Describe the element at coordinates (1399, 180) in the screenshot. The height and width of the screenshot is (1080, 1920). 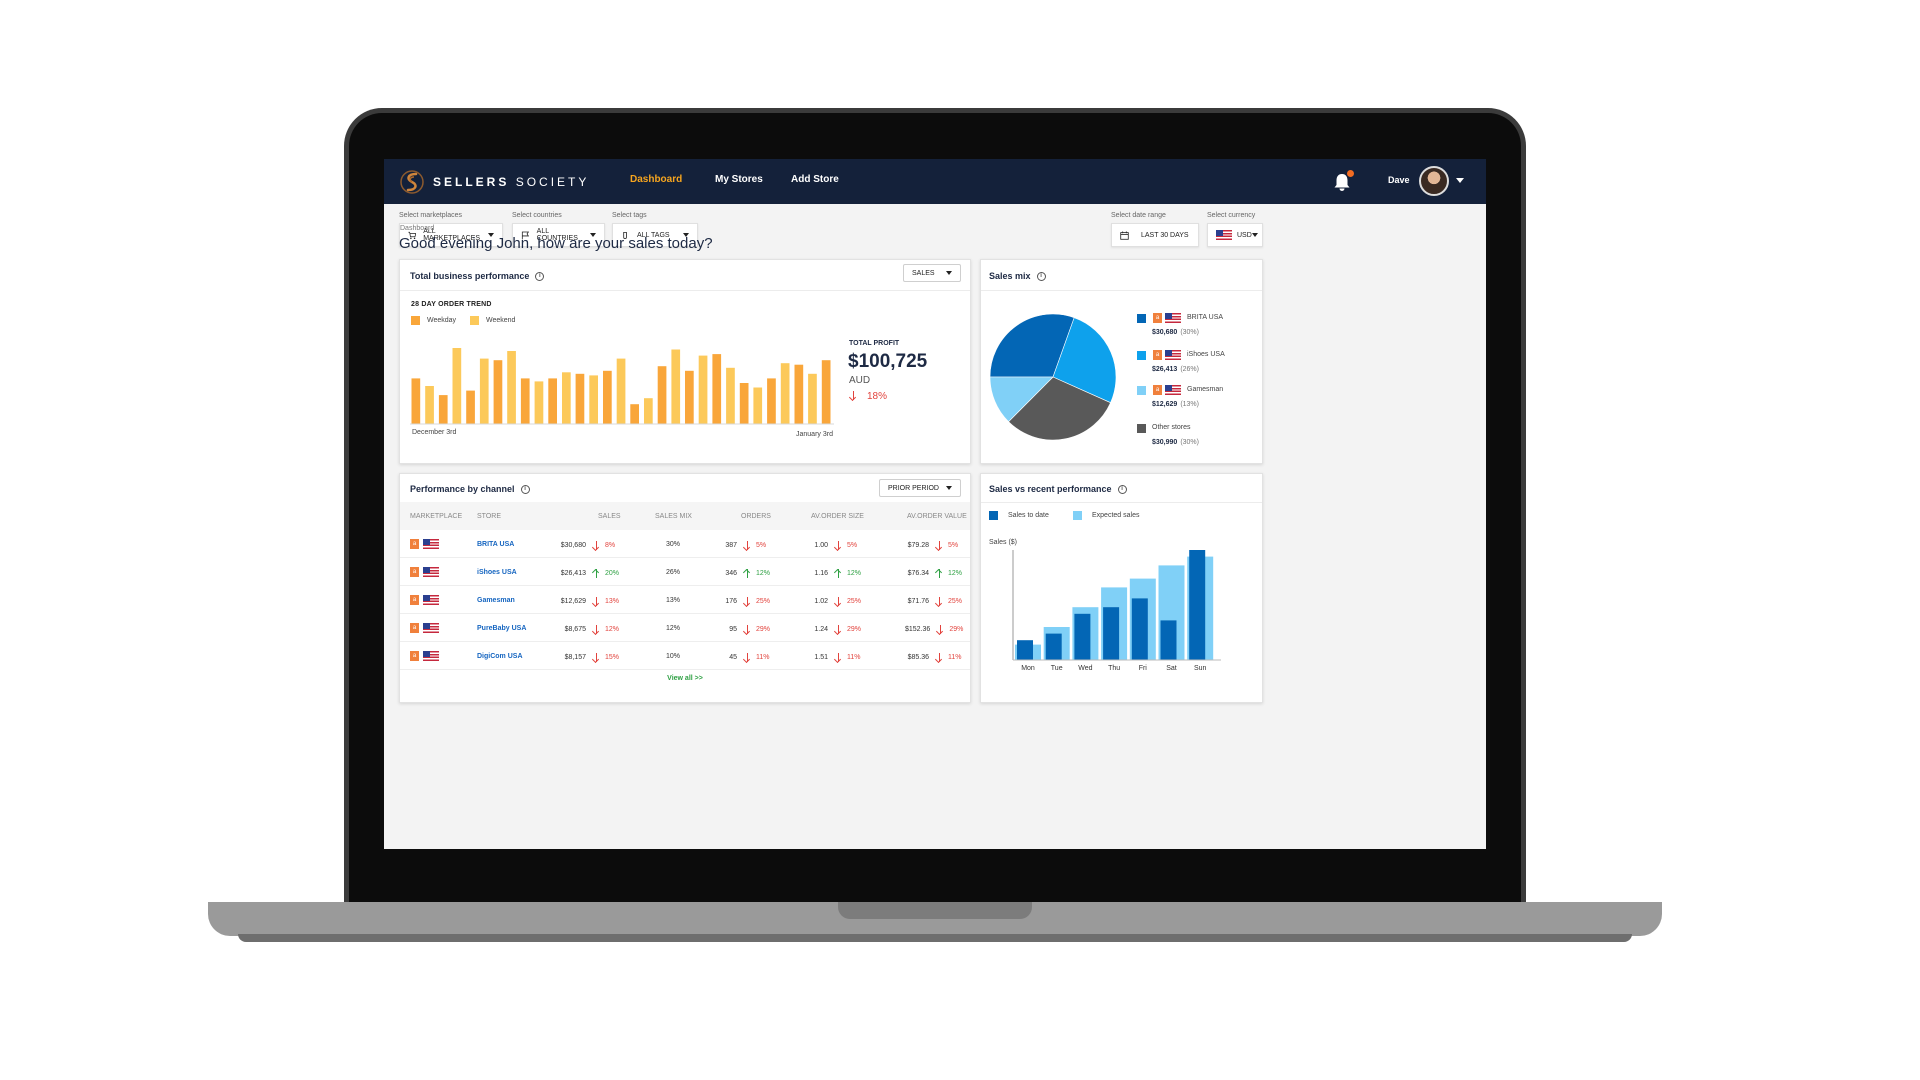
I see `user-name: Dave` at that location.